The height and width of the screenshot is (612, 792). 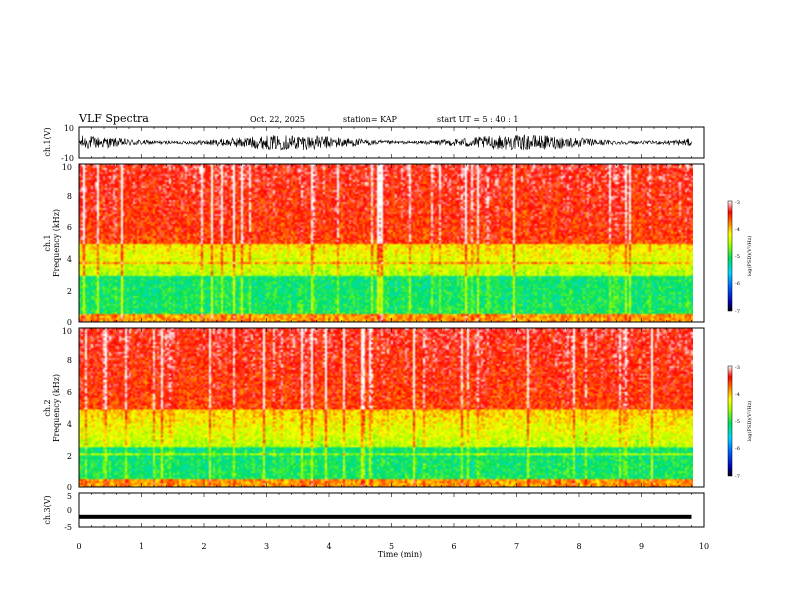 I want to click on time-axis-label: Time (min), so click(x=400, y=554).